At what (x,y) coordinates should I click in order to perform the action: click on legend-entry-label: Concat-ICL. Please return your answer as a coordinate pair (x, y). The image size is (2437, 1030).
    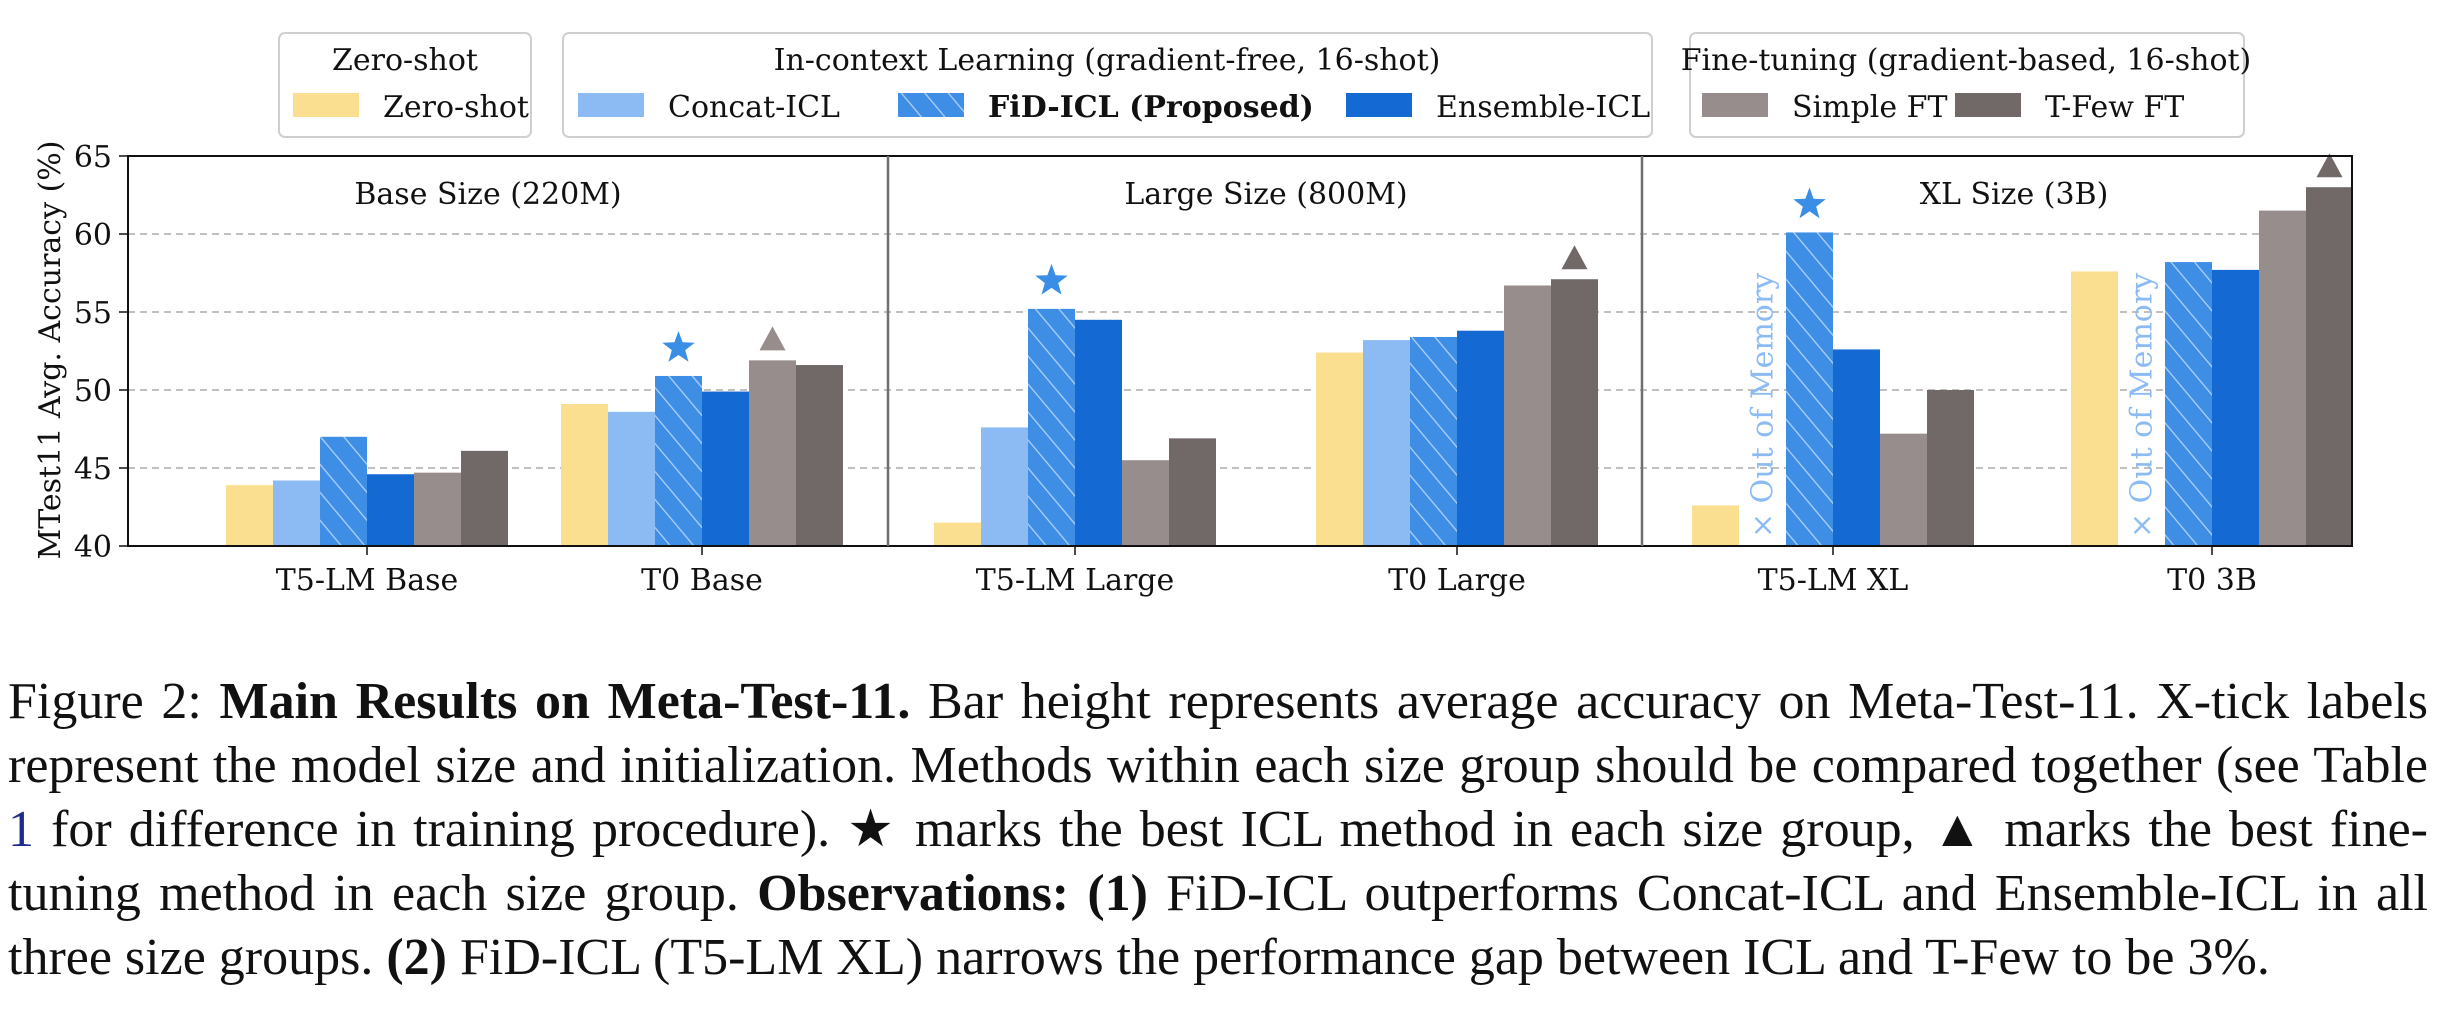
    Looking at the image, I should click on (754, 107).